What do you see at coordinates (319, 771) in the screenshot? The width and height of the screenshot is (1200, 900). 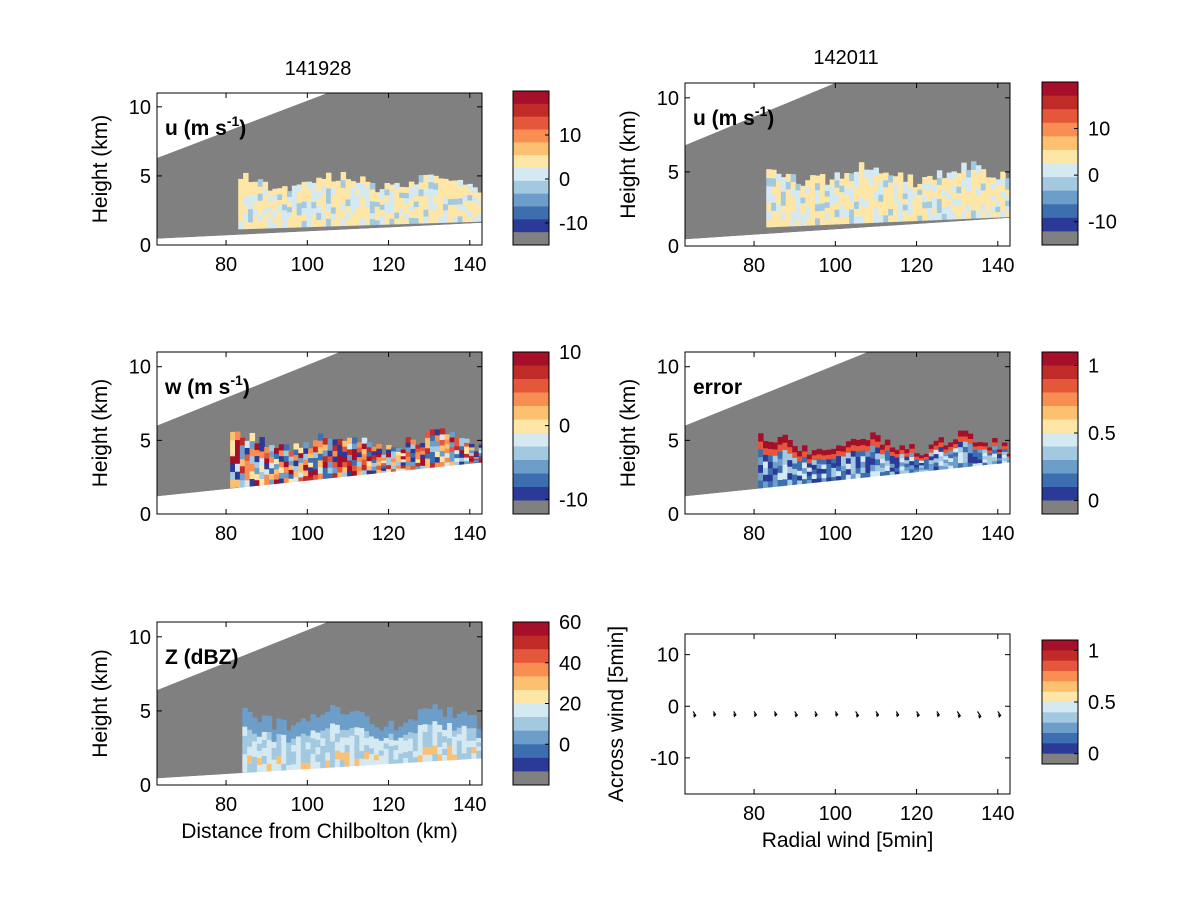 I see `below-sweep-region` at bounding box center [319, 771].